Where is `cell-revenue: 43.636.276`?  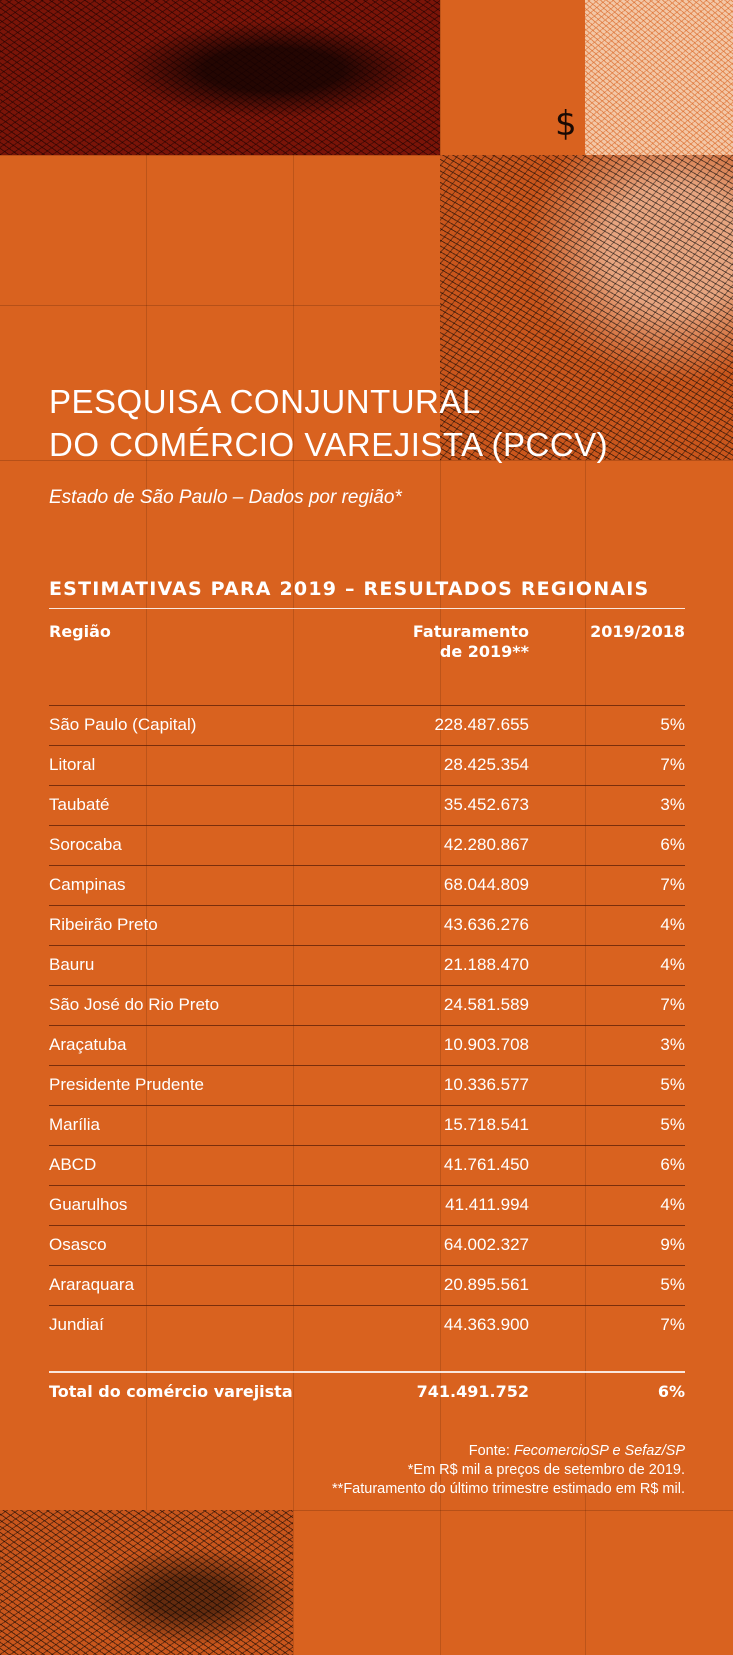 cell-revenue: 43.636.276 is located at coordinates (486, 924).